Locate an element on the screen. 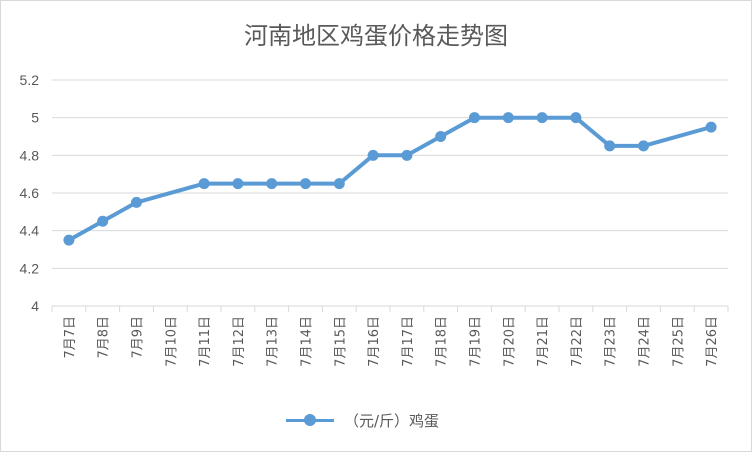 Image resolution: width=752 pixels, height=452 pixels. x-tick-label: 7月10日 is located at coordinates (171, 341).